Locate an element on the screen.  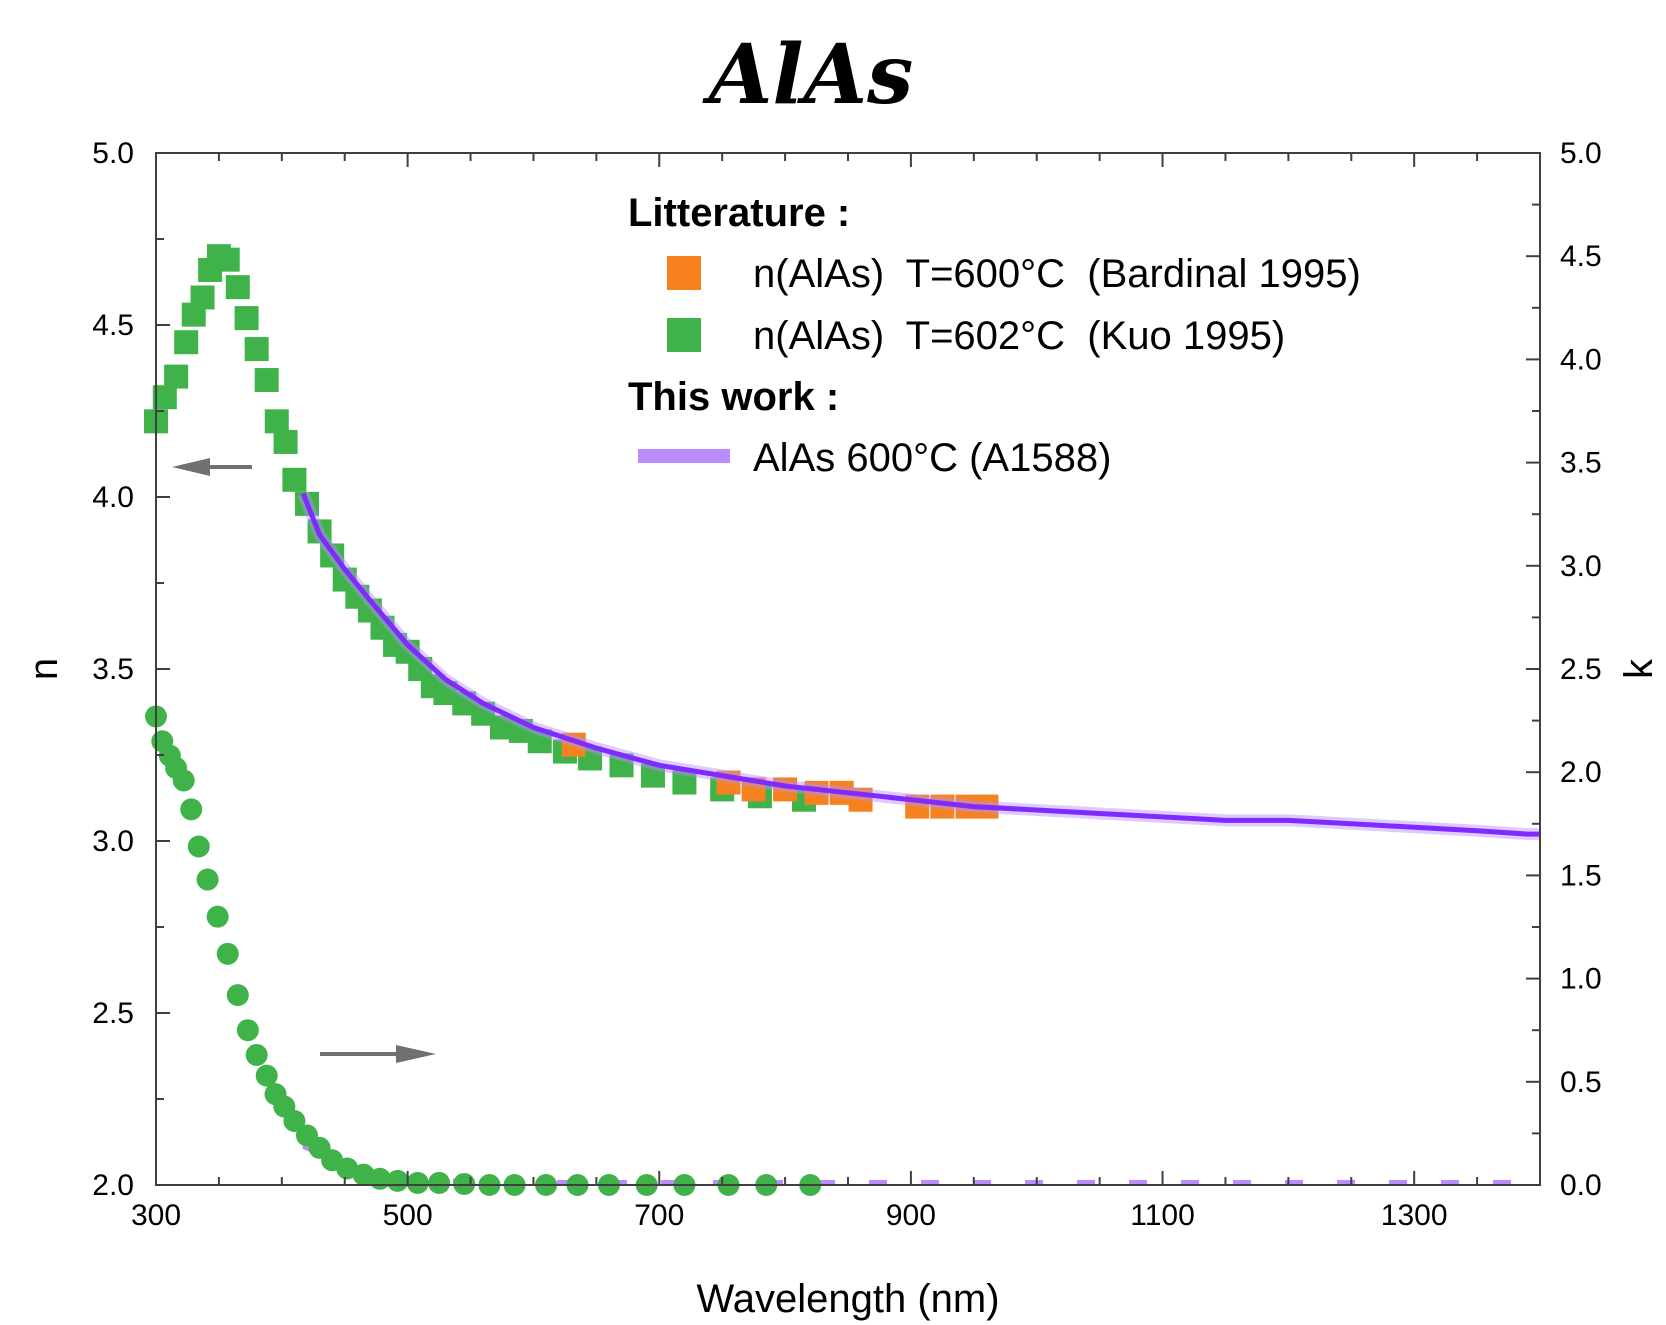
legend-label-bardinal: n(AlAs) T=600°C (Bardinal 1995) is located at coordinates (1057, 274).